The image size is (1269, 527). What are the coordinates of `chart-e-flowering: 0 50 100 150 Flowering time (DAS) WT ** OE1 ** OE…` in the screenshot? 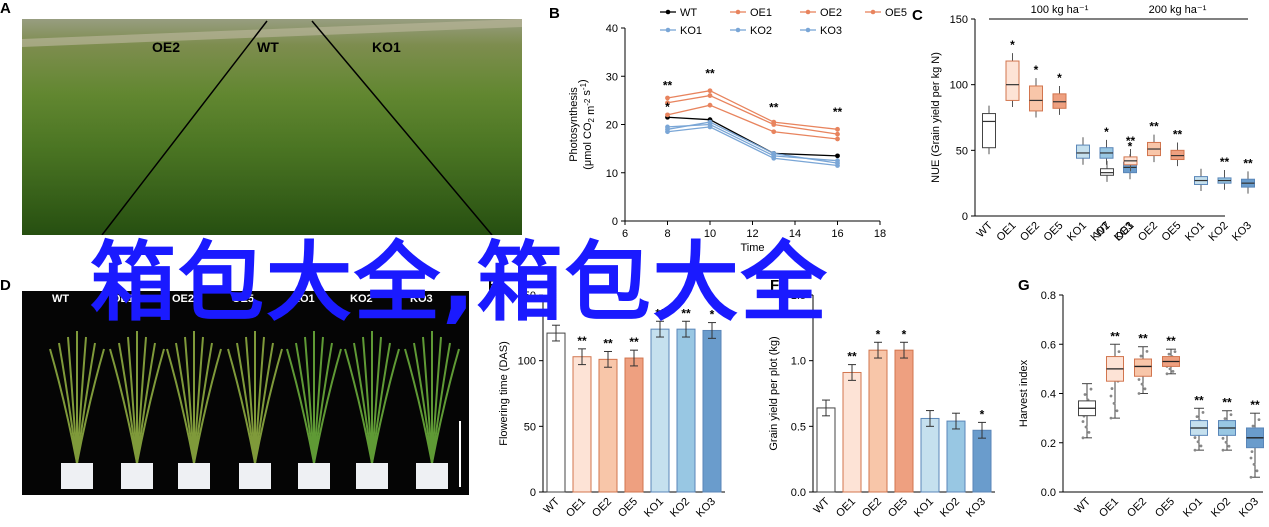 It's located at (611, 405).